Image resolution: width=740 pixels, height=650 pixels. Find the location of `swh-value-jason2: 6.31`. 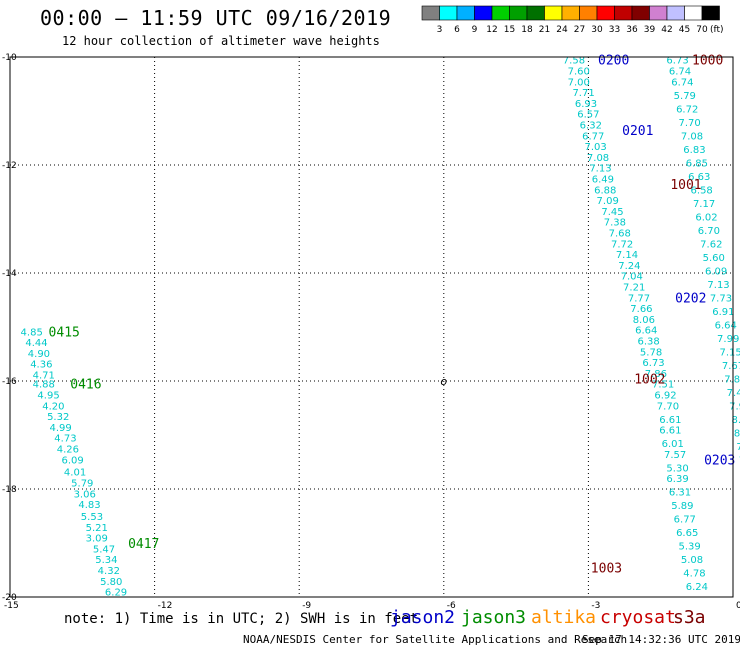

swh-value-jason2: 6.31 is located at coordinates (680, 493).